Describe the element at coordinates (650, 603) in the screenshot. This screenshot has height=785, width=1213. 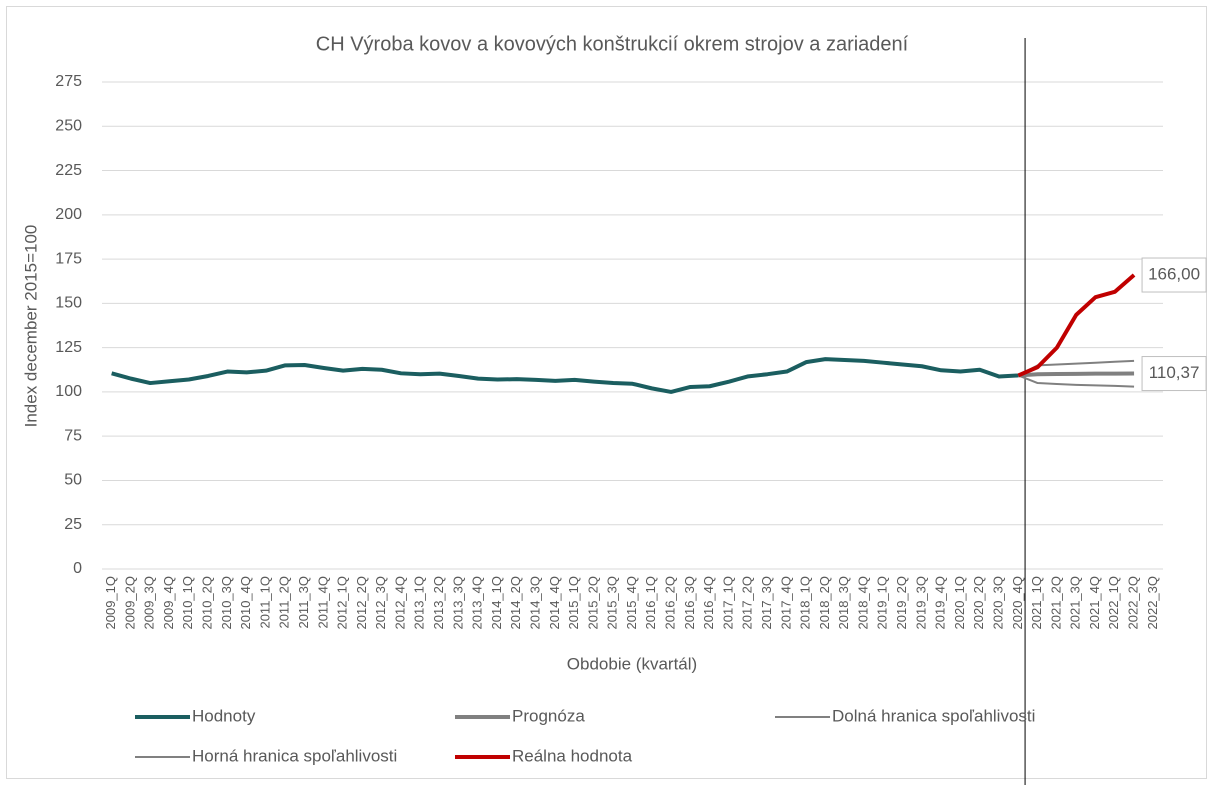
I see `x-tick-label: 2016_1Q` at that location.